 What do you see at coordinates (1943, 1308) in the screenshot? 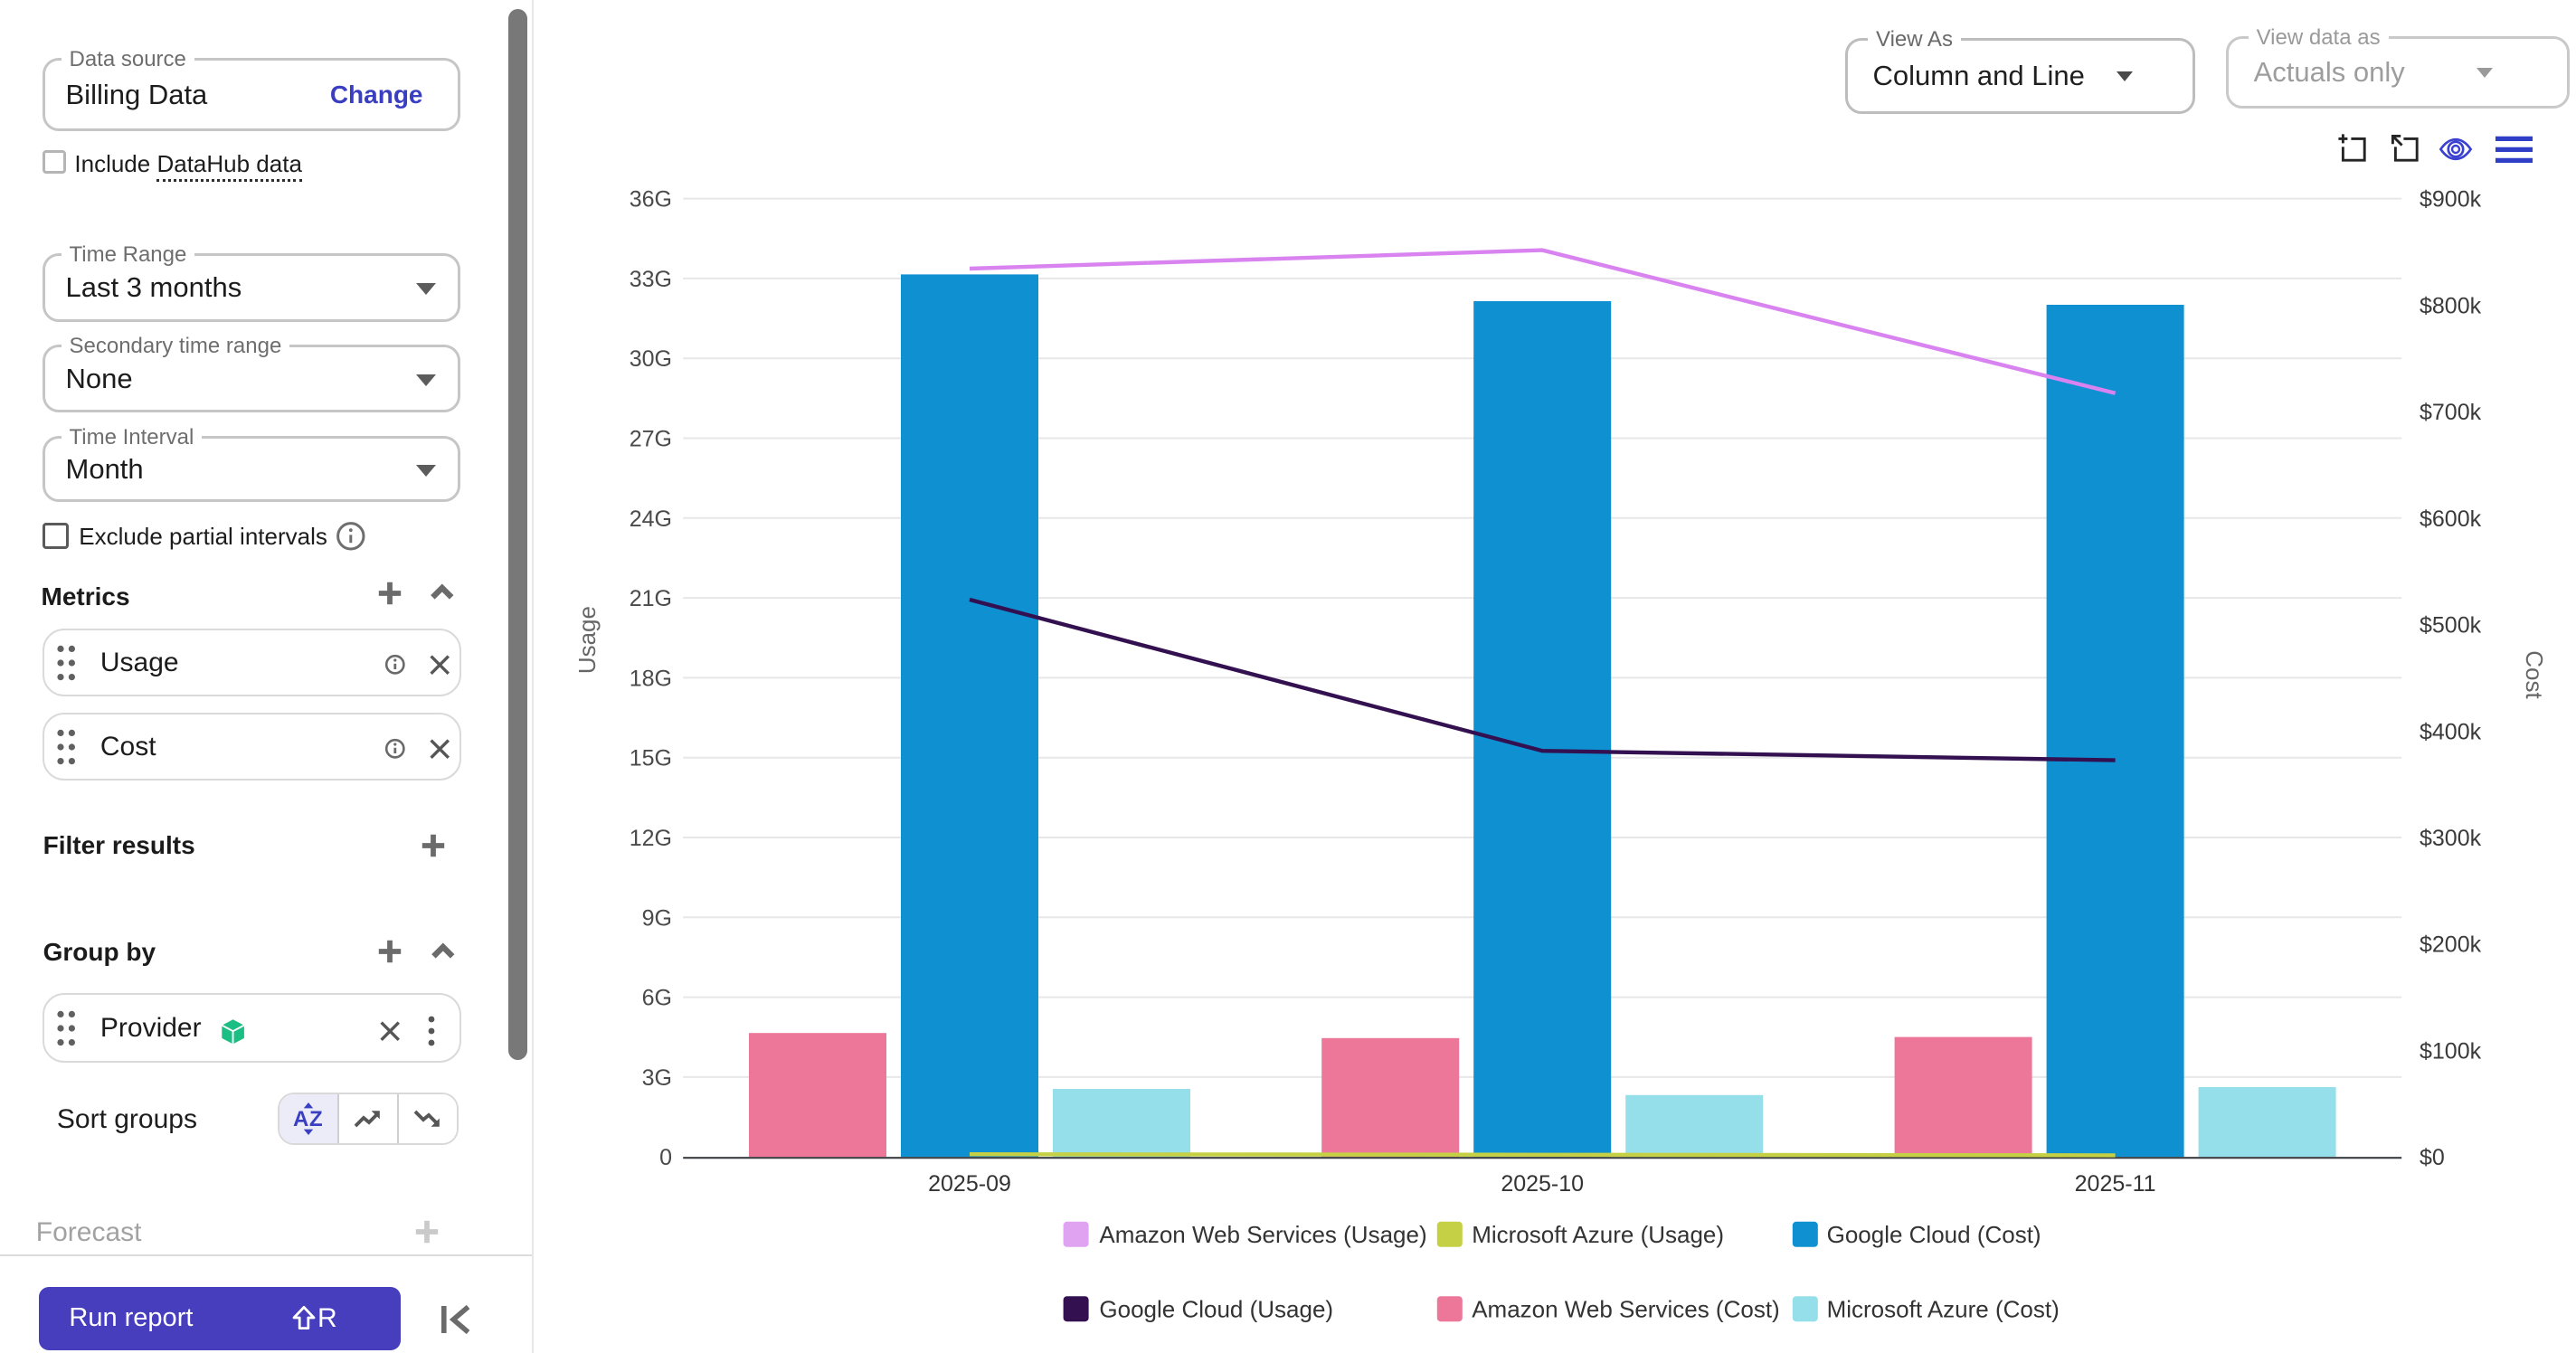
I see `svg-text: Microsoft Azure (Cost)` at bounding box center [1943, 1308].